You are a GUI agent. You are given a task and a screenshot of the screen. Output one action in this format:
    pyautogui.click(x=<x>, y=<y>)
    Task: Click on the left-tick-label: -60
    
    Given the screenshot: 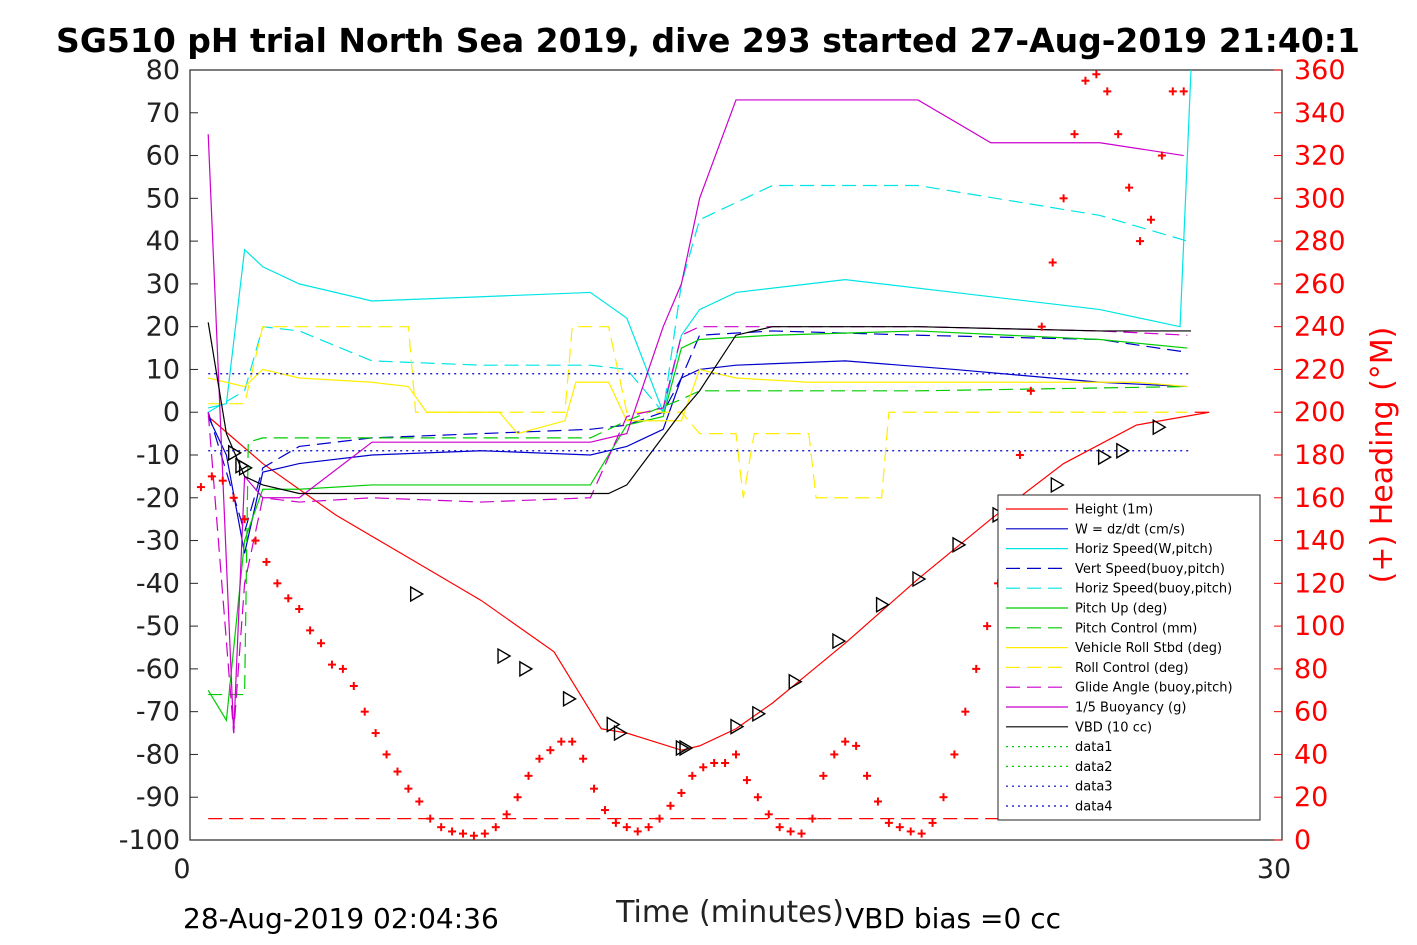 What is the action you would take?
    pyautogui.click(x=158, y=669)
    